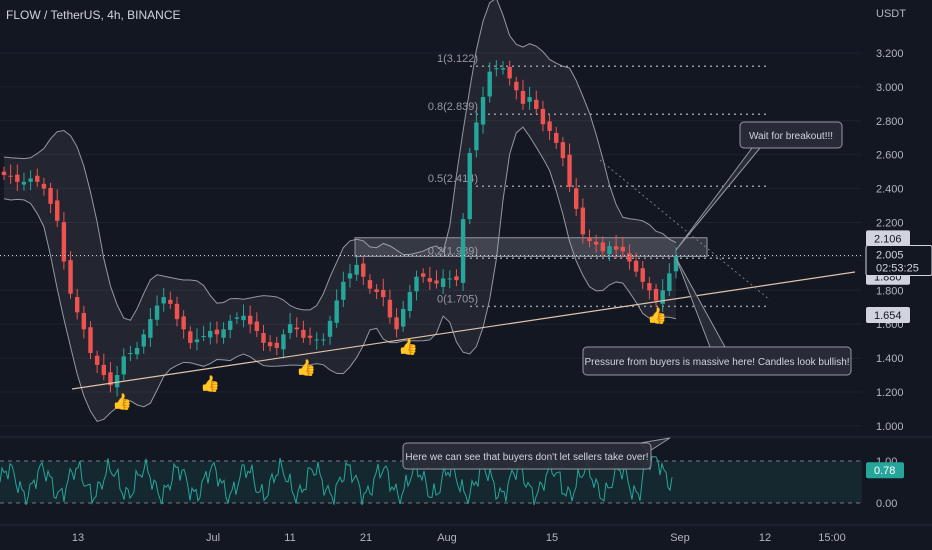 The width and height of the screenshot is (932, 550). I want to click on countdown-label: 02:53:25, so click(897, 269).